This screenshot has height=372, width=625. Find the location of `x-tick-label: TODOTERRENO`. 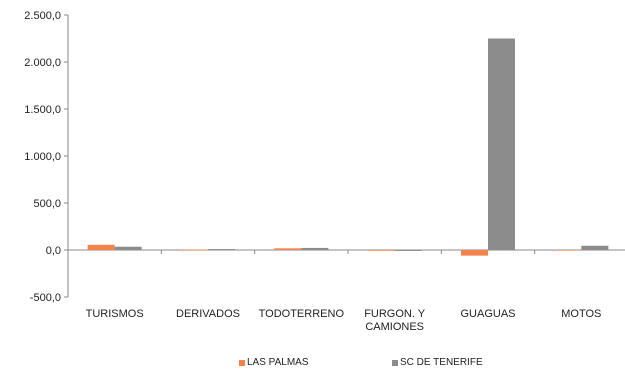

x-tick-label: TODOTERRENO is located at coordinates (302, 314).